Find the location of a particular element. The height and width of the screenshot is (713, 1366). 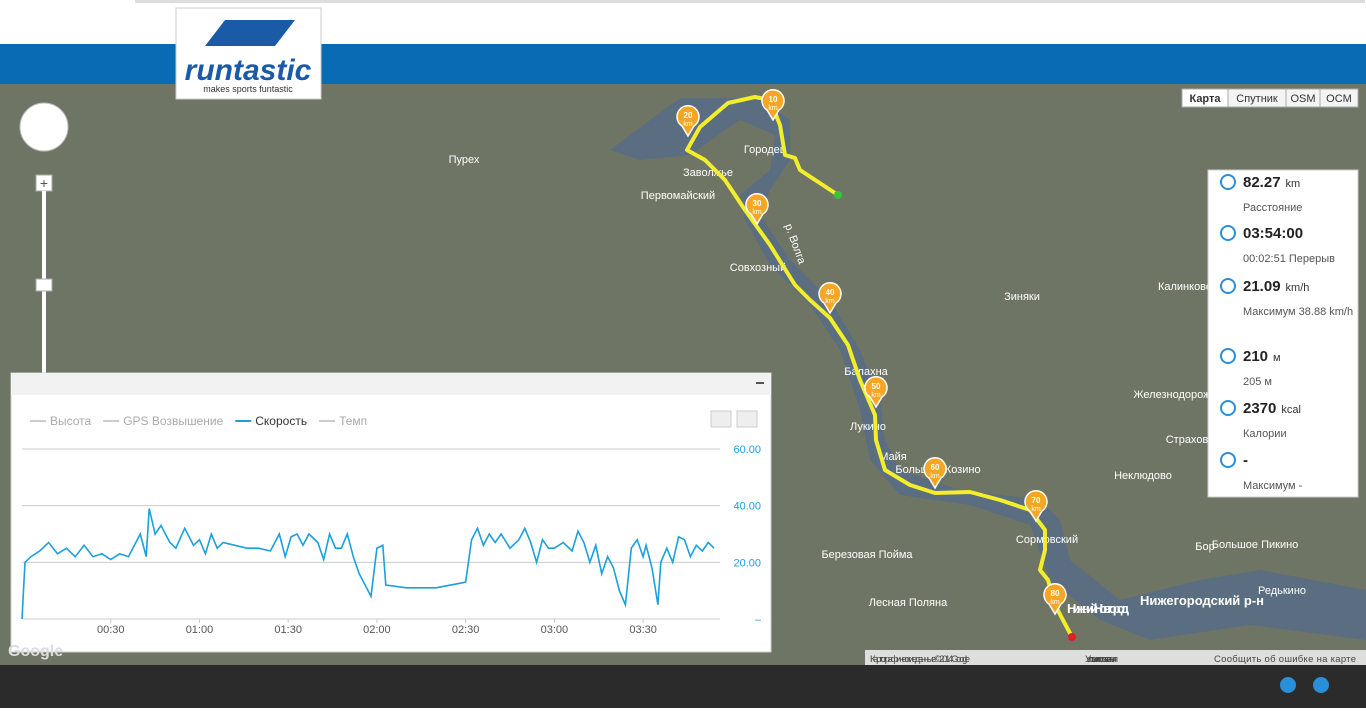

place-label: Совхозный is located at coordinates (758, 268).